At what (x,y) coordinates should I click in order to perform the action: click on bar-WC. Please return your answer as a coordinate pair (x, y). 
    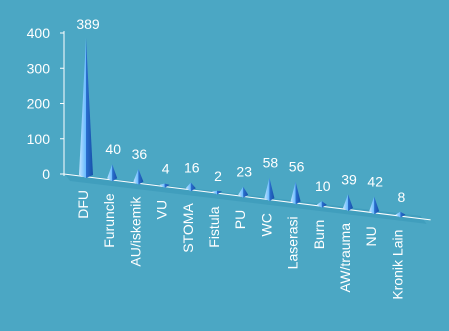
    Looking at the image, I should click on (269, 189).